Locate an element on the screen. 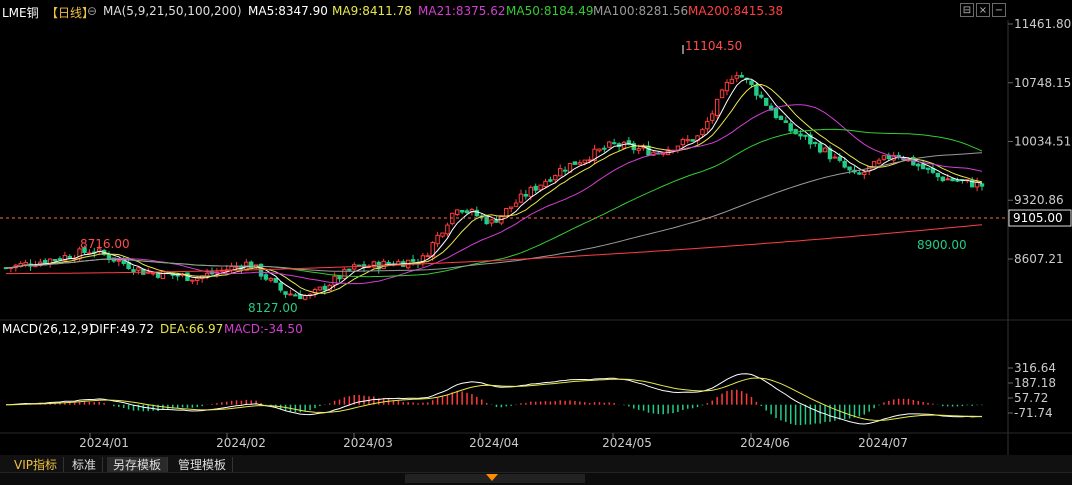  close-icon: × is located at coordinates (983, 10).